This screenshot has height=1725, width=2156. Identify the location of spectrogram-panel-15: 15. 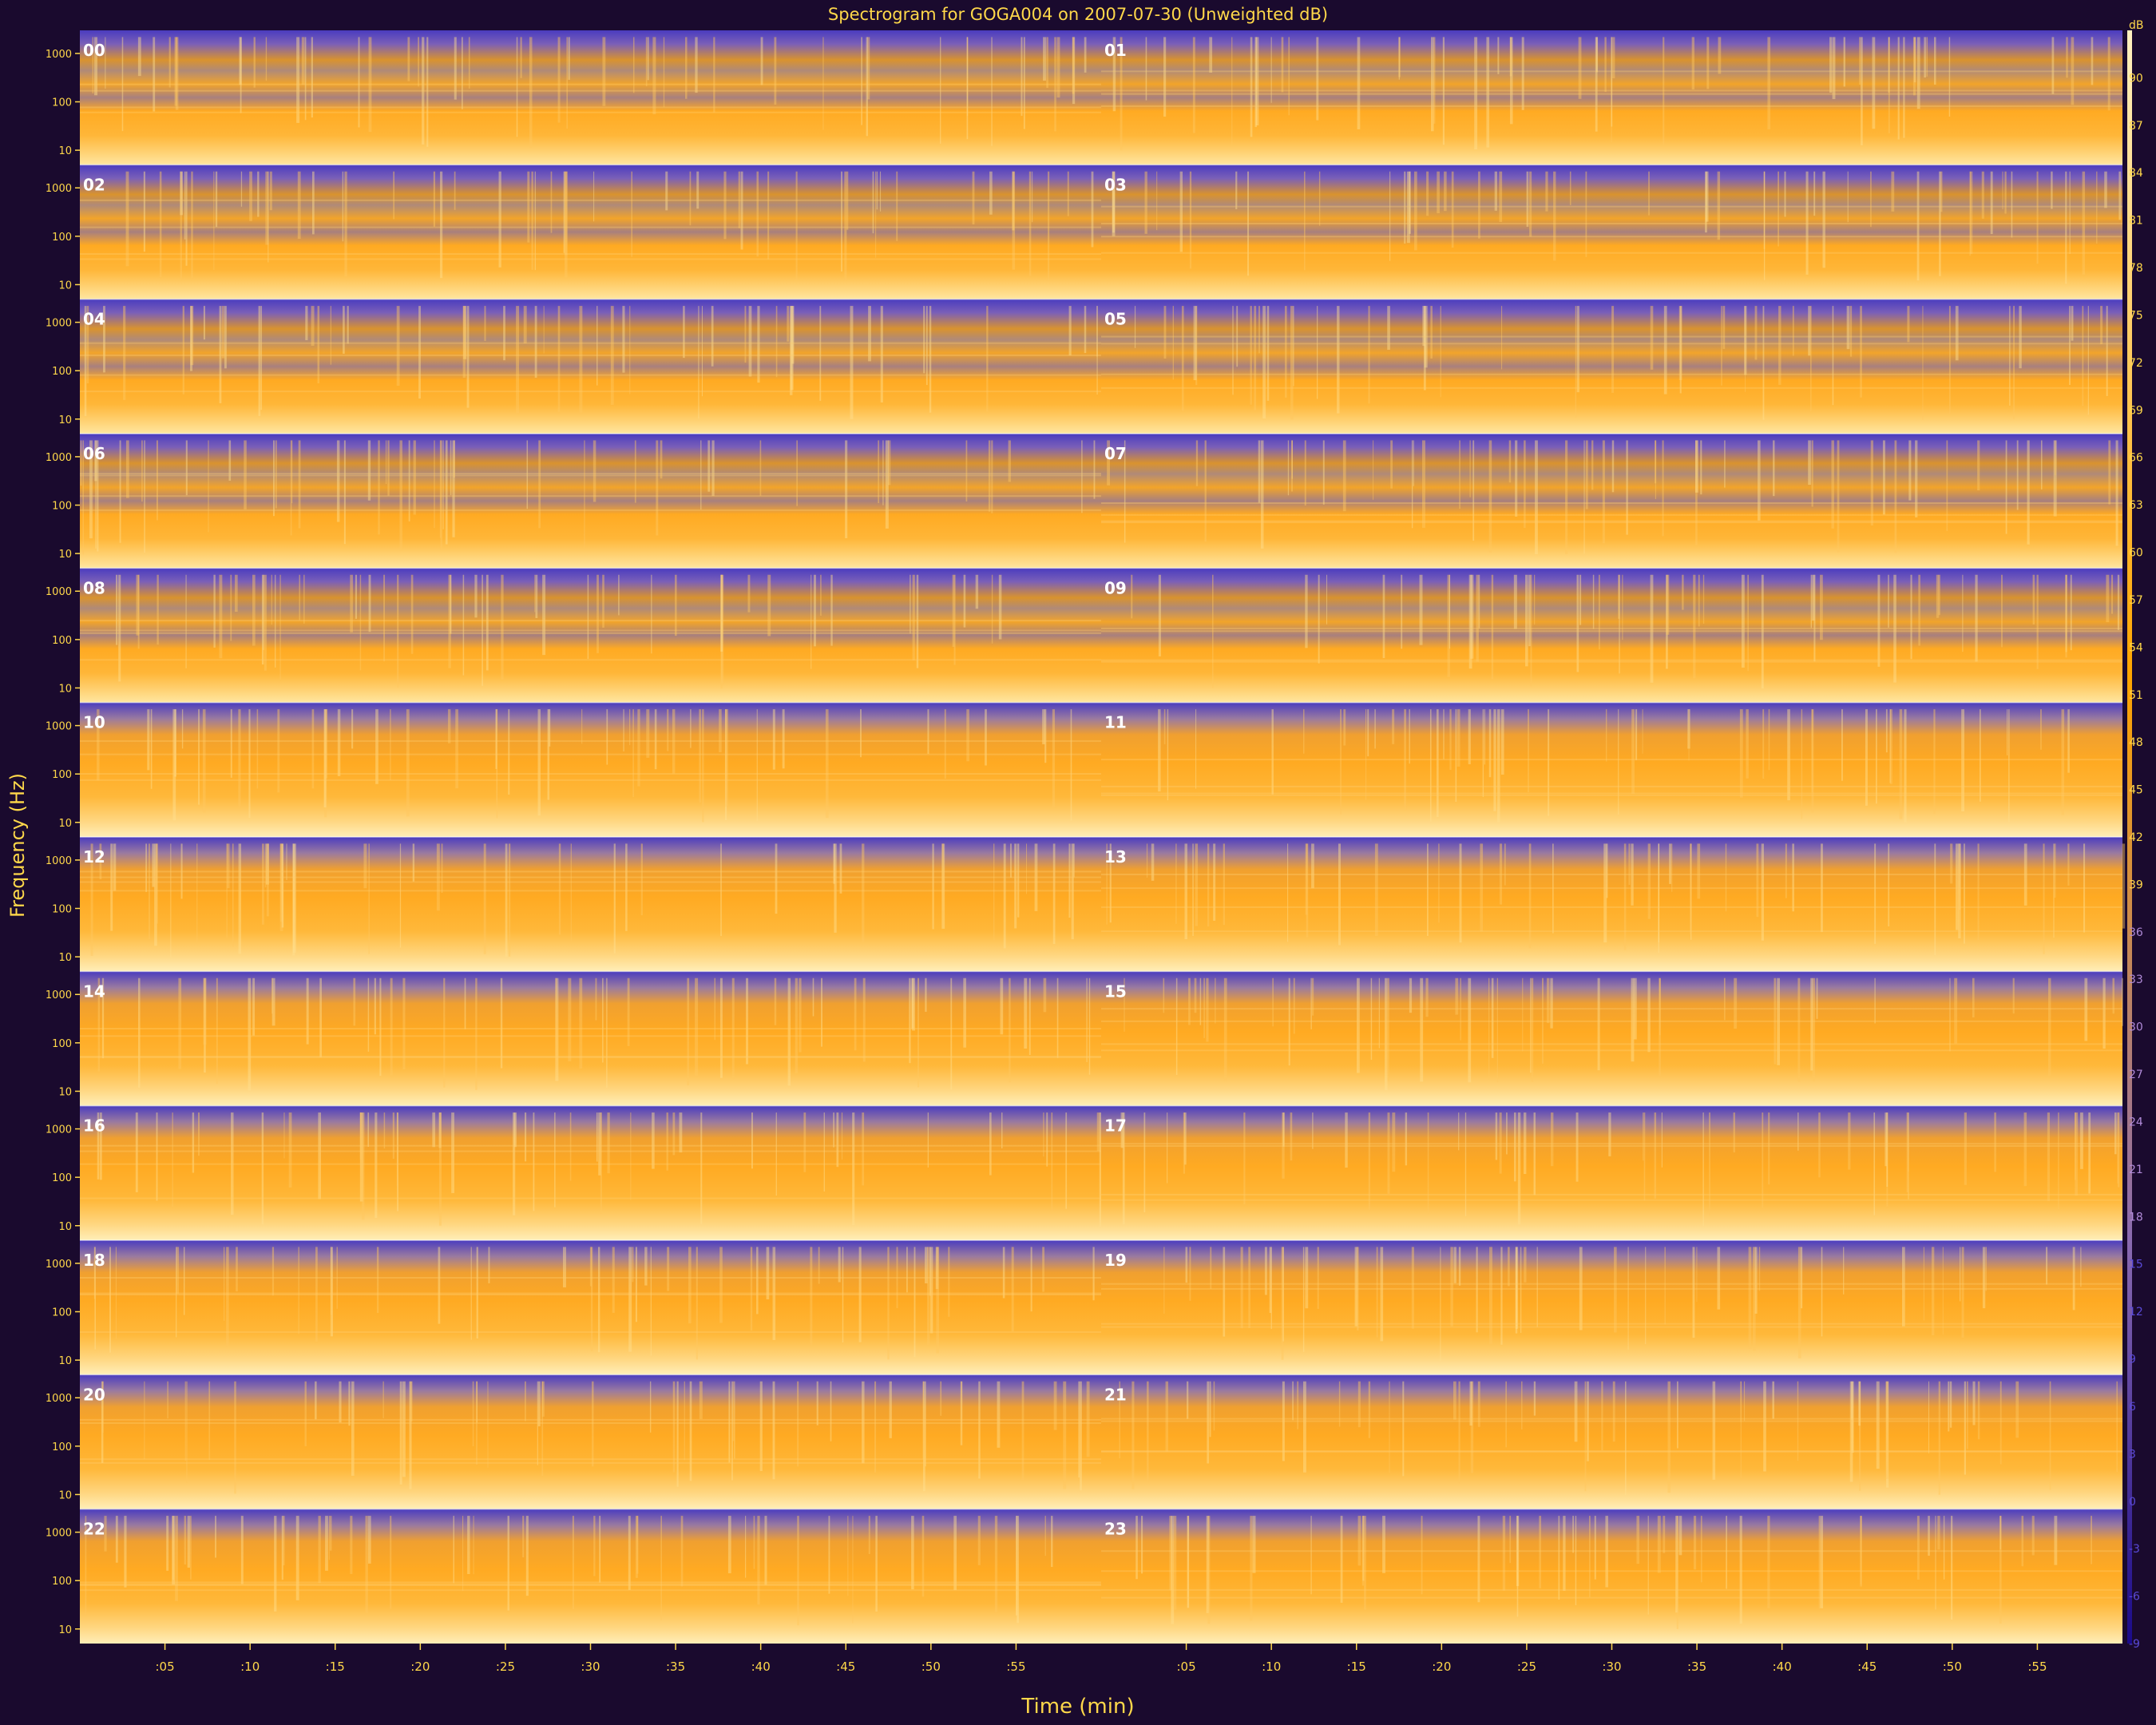
(1612, 1039).